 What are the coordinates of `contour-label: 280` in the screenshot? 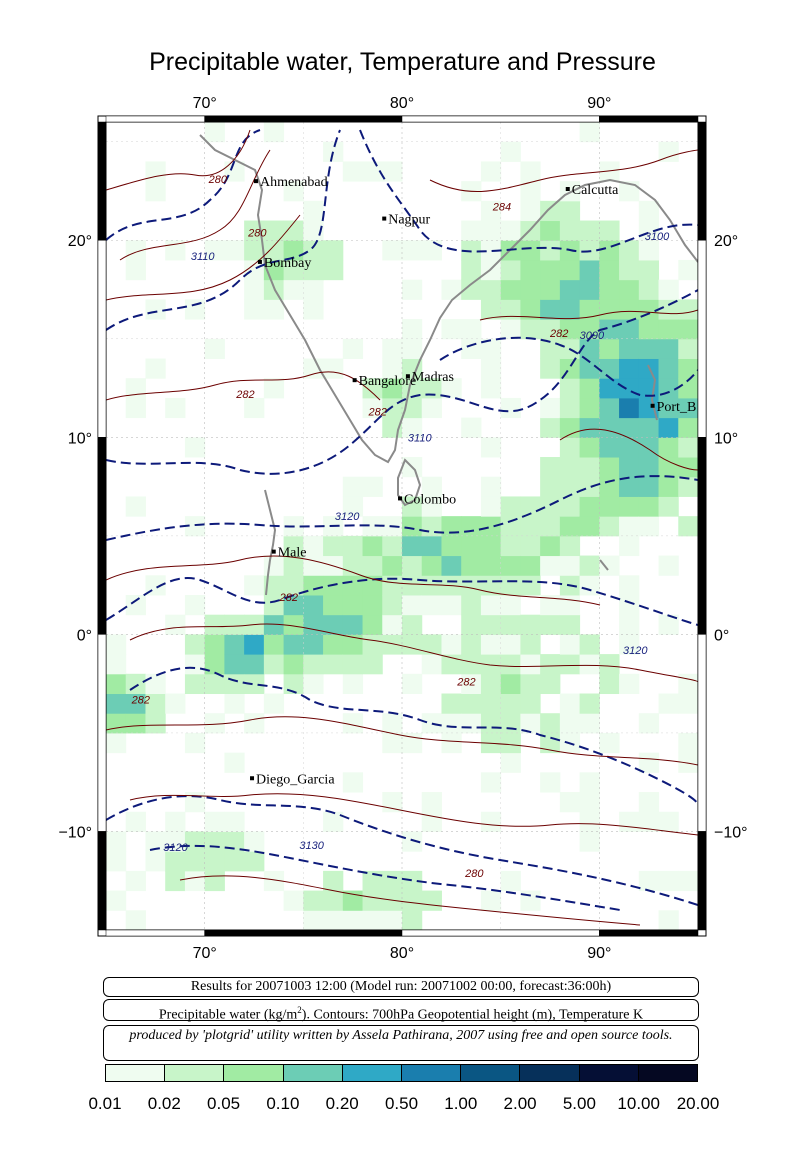 It's located at (474, 874).